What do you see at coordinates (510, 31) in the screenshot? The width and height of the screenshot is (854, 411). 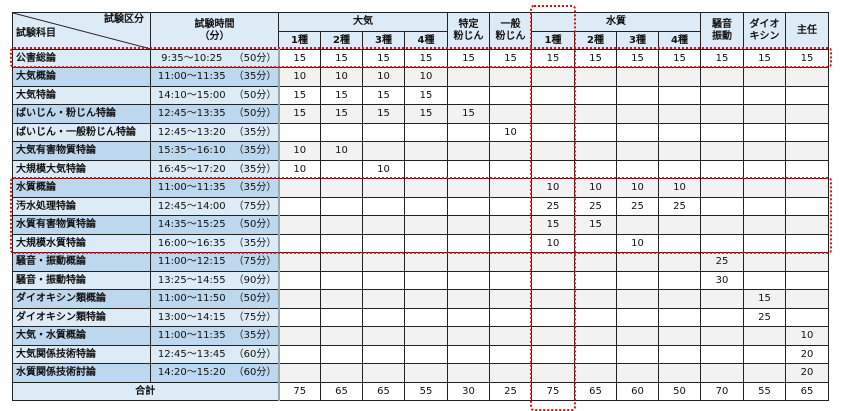 I see `group-ippan: 一般 粉じん` at bounding box center [510, 31].